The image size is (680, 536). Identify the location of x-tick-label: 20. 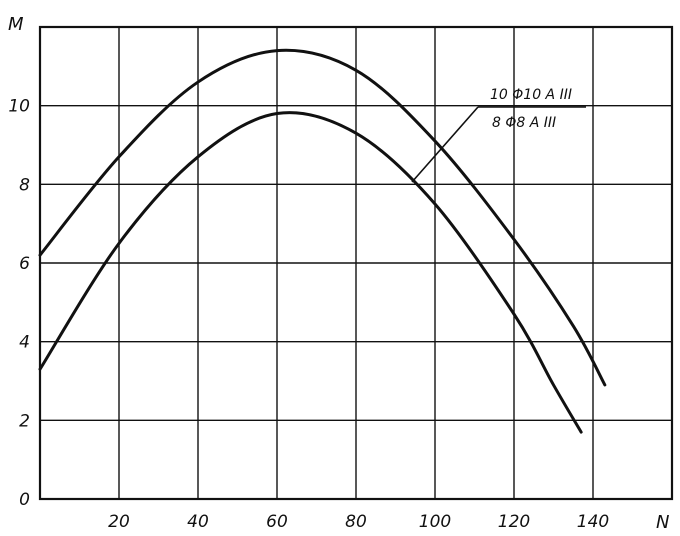
(119, 522).